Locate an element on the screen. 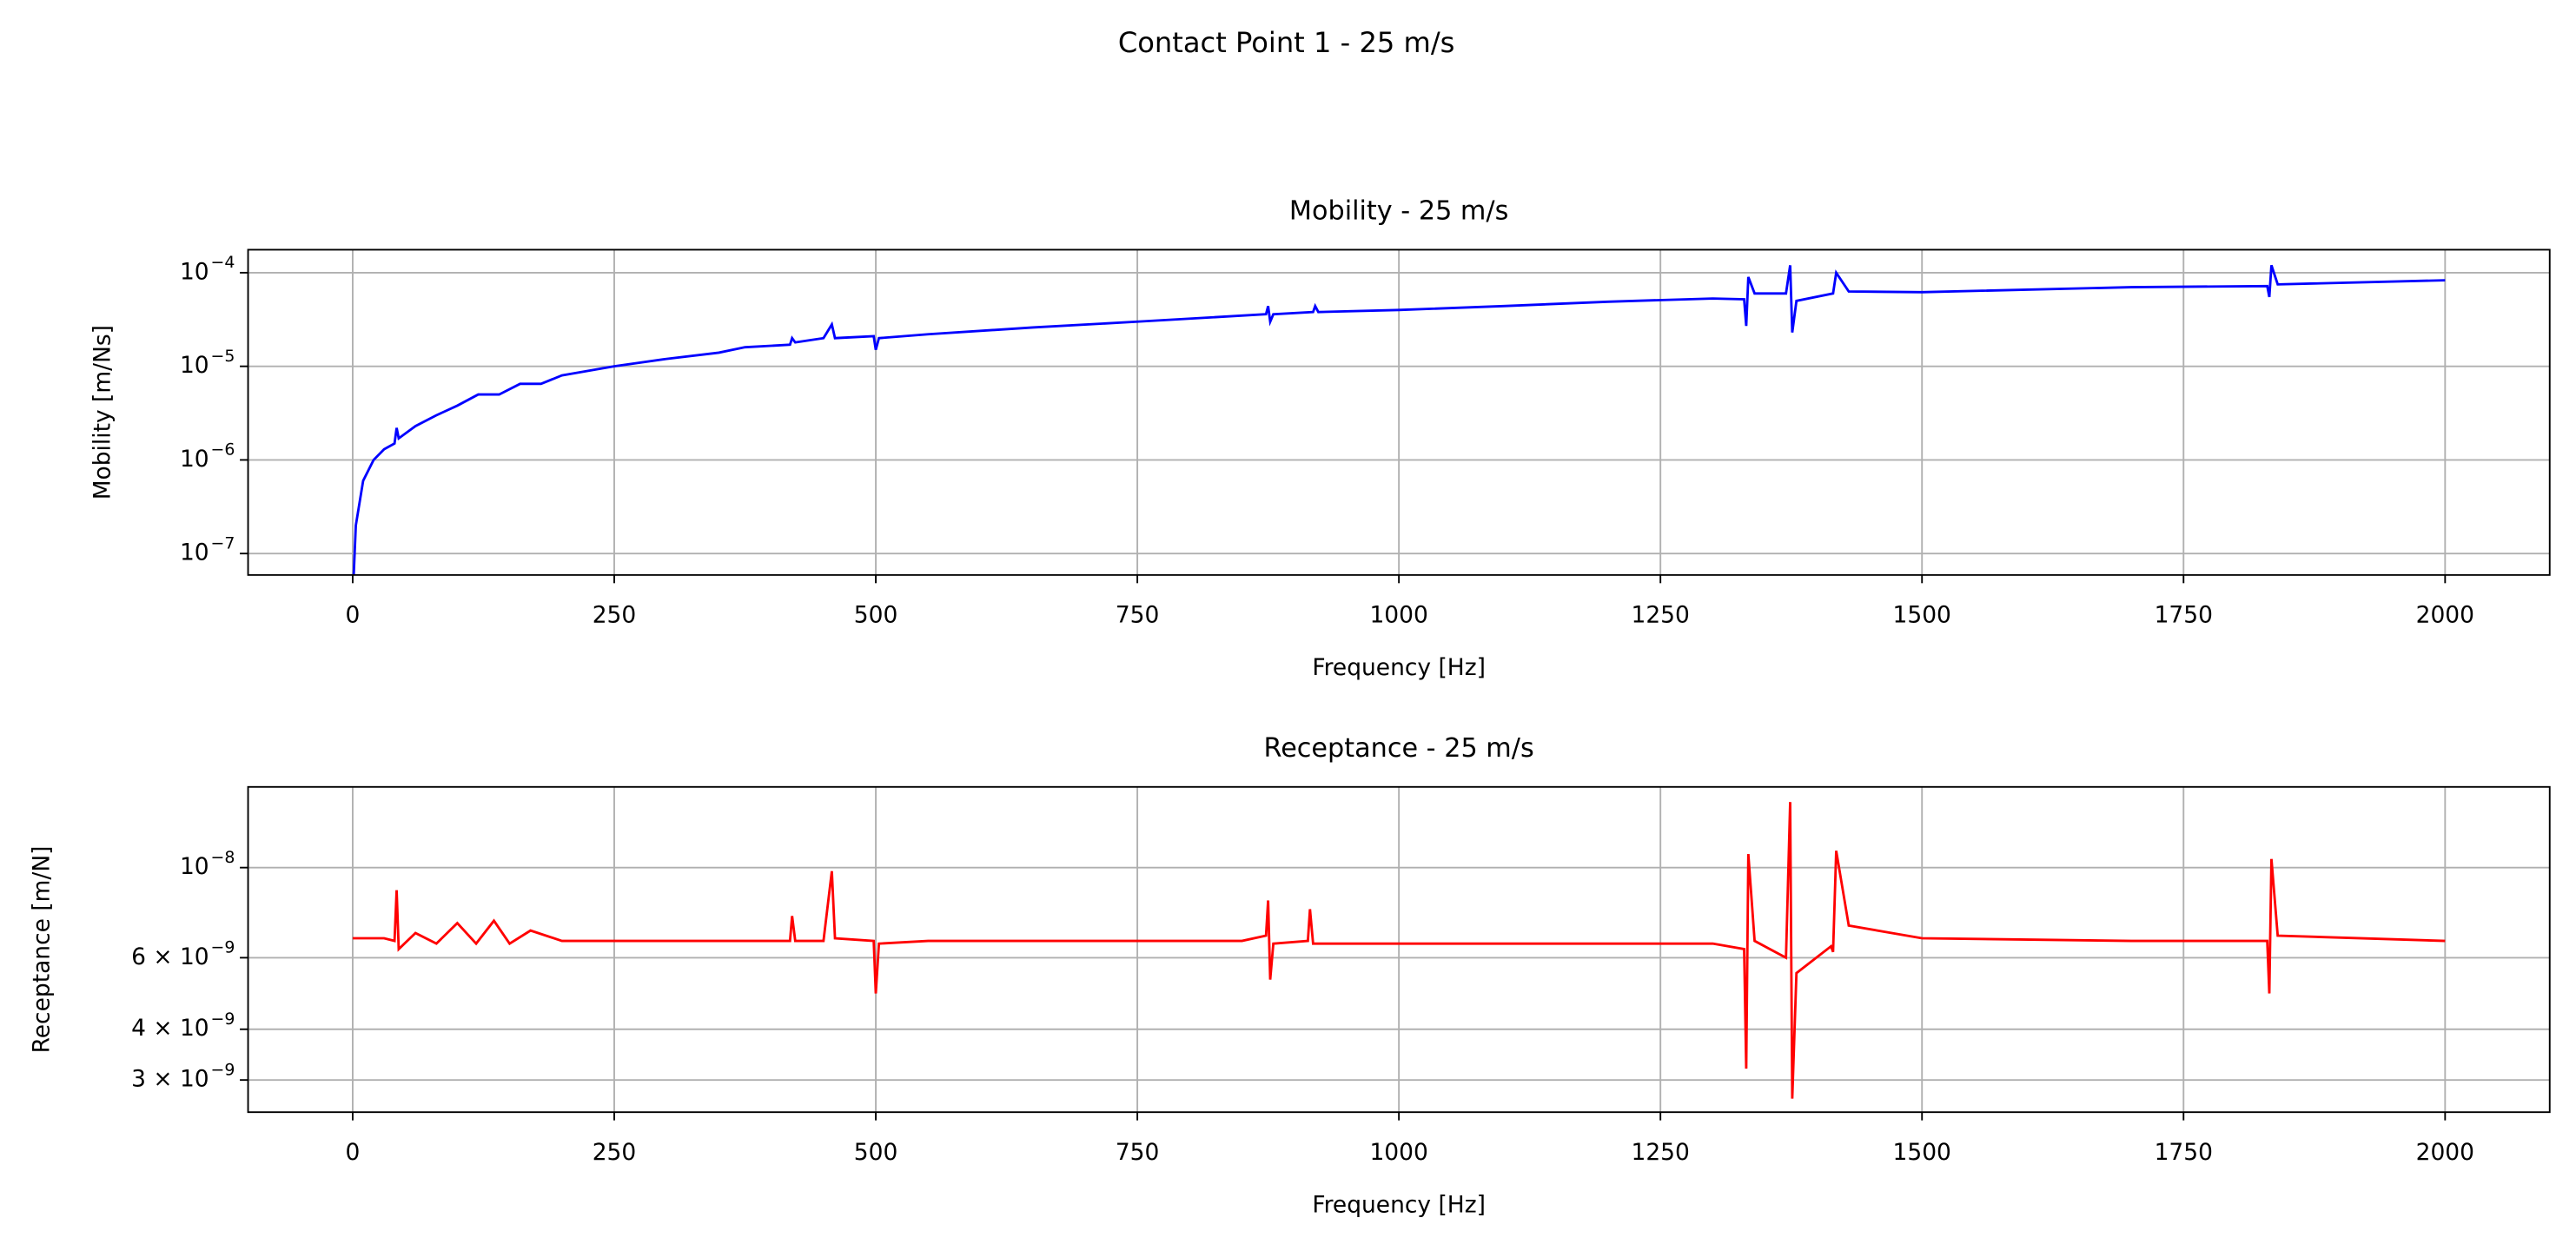  y-tick-label: 3 × 10 is located at coordinates (170, 1079).